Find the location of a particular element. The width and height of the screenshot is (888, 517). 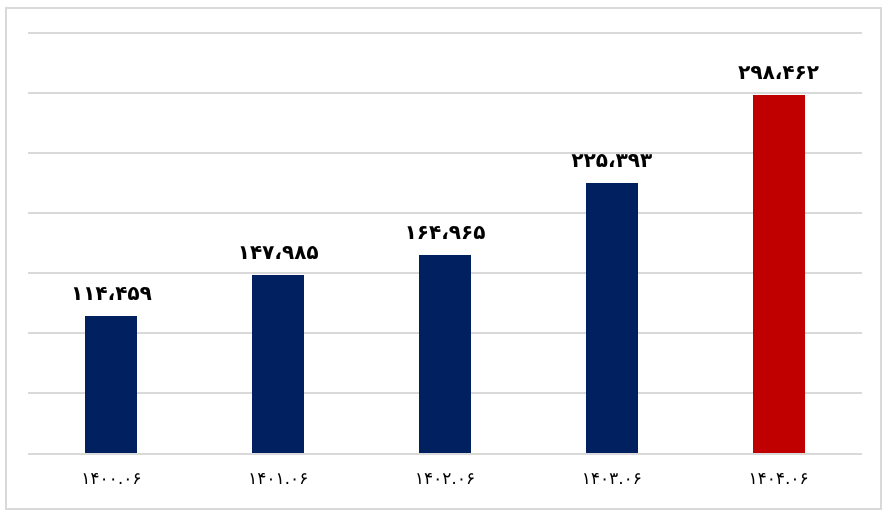

category-label-3: ۱۴۰۲.۰۶ is located at coordinates (445, 479).